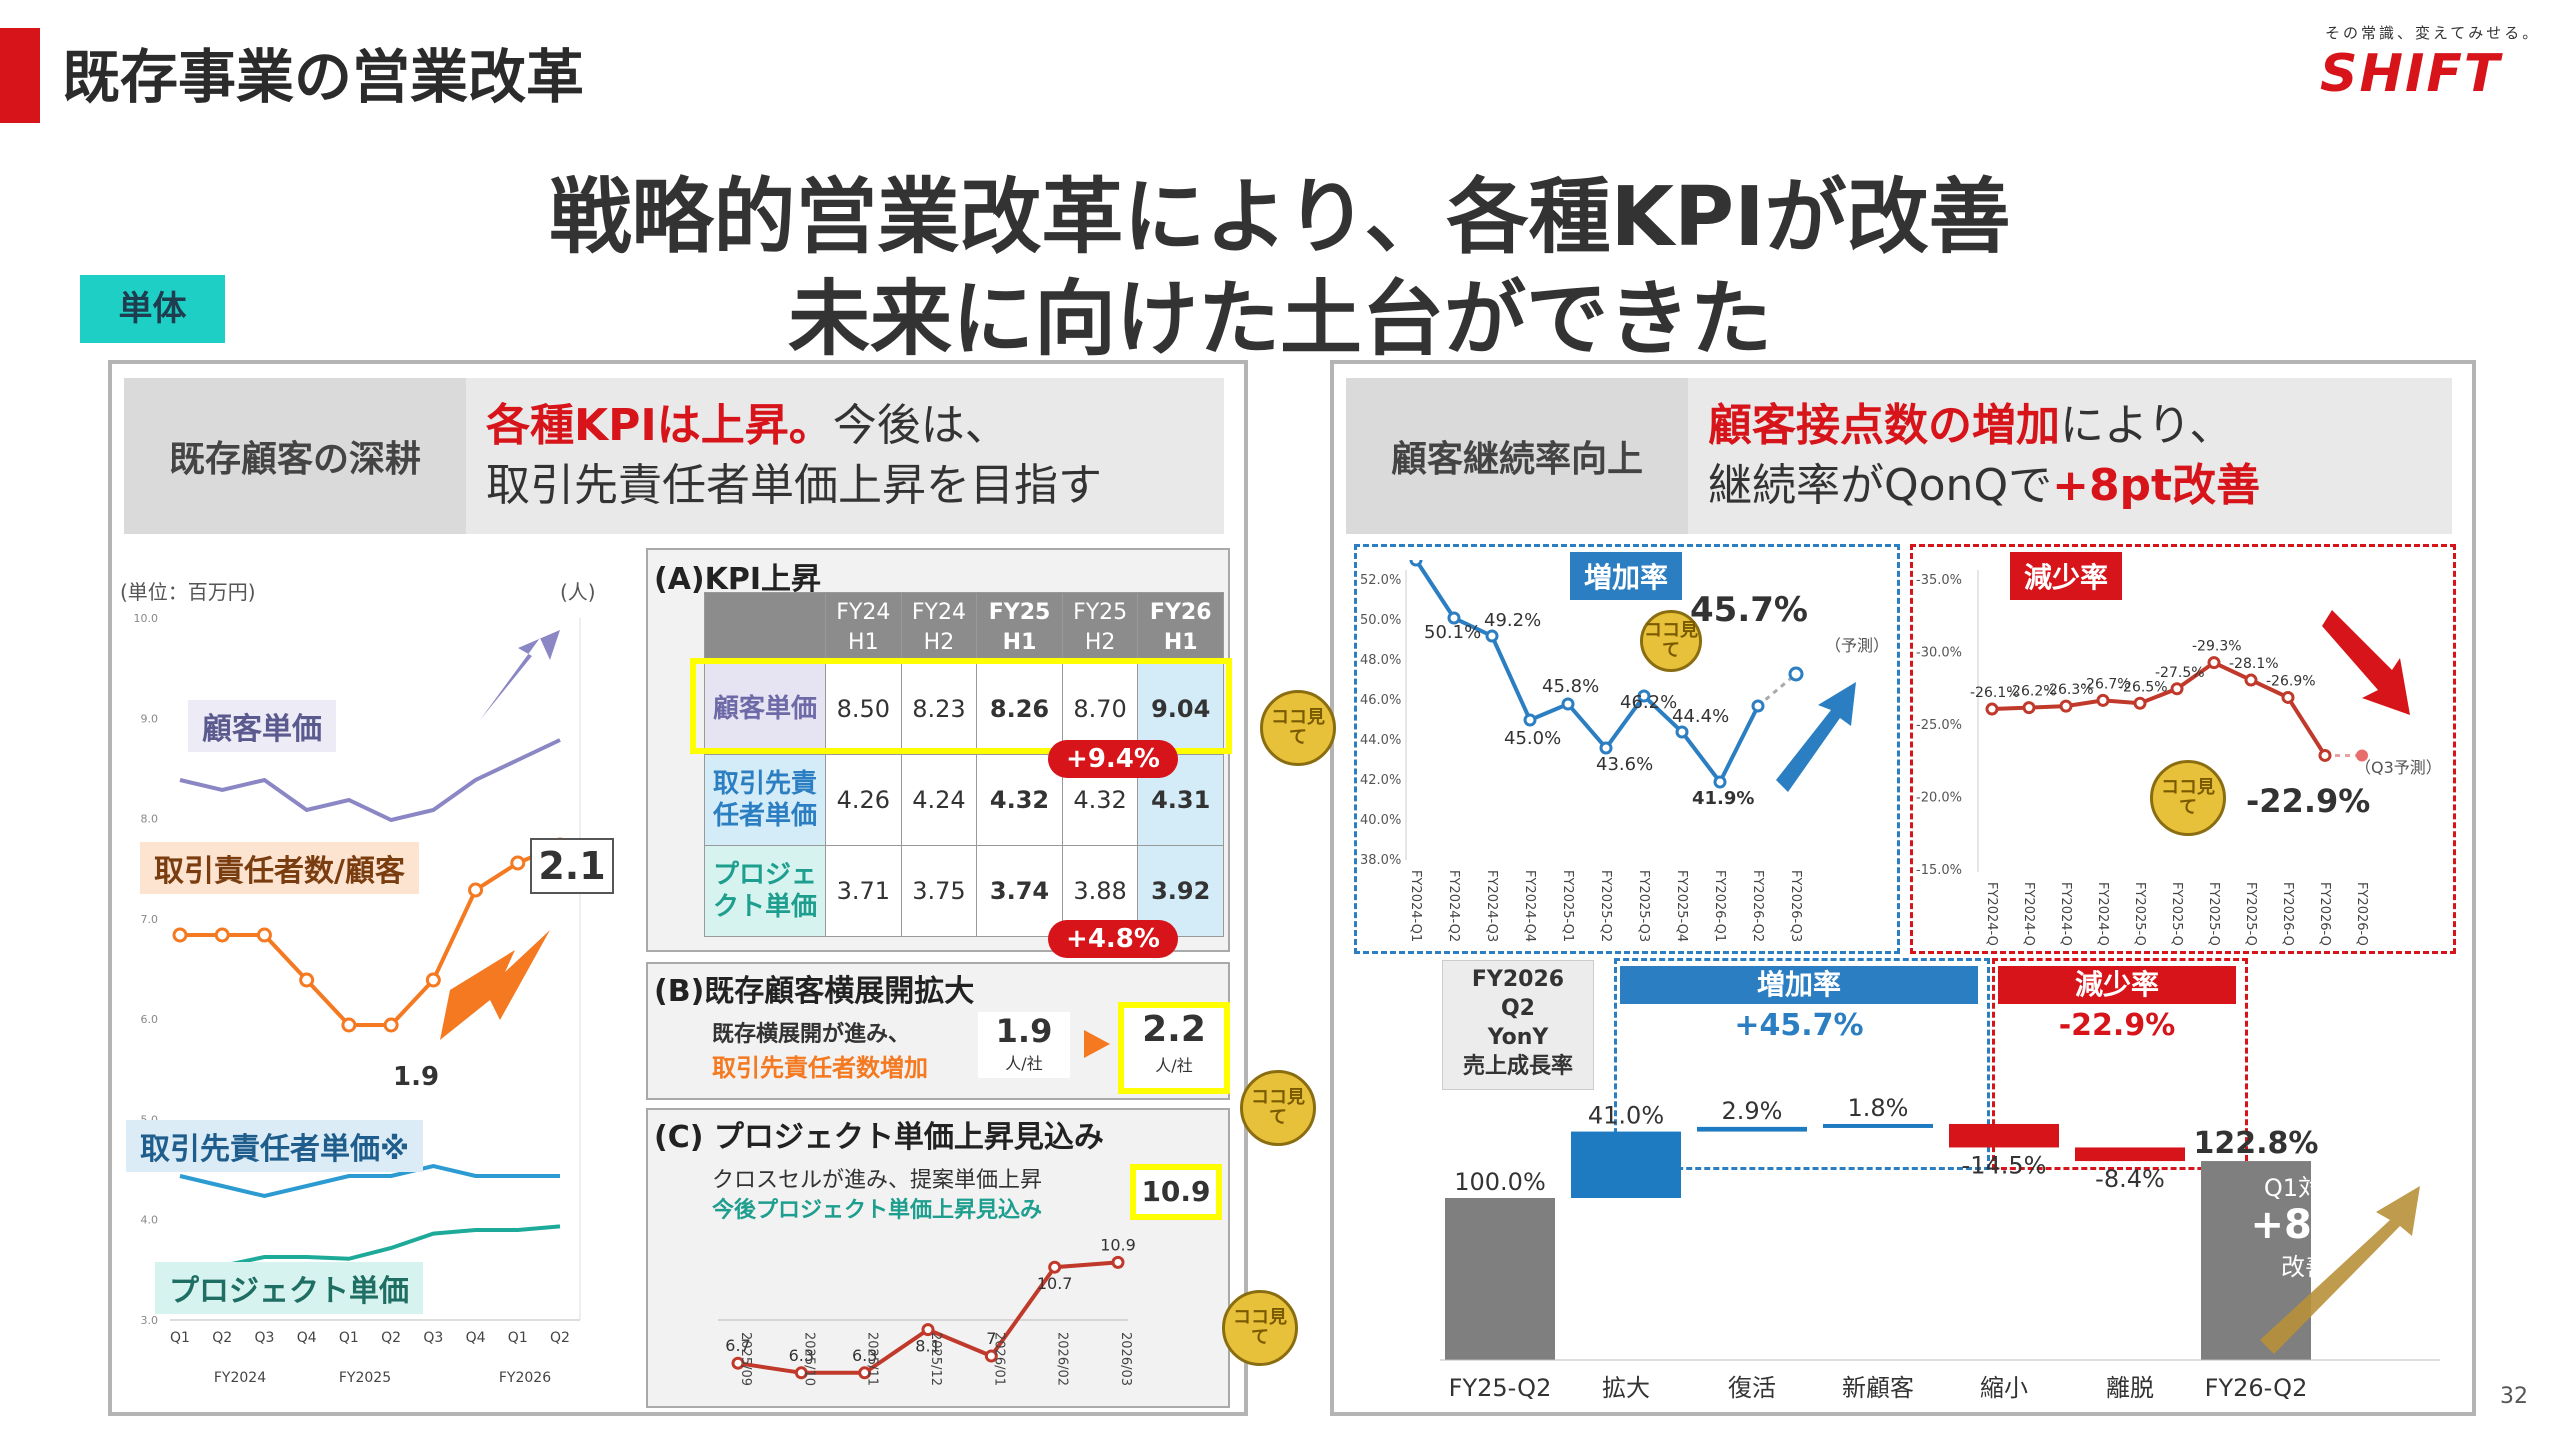 The width and height of the screenshot is (2560, 1440). What do you see at coordinates (1777, 690) in the screenshot?
I see `increase-forecast-line` at bounding box center [1777, 690].